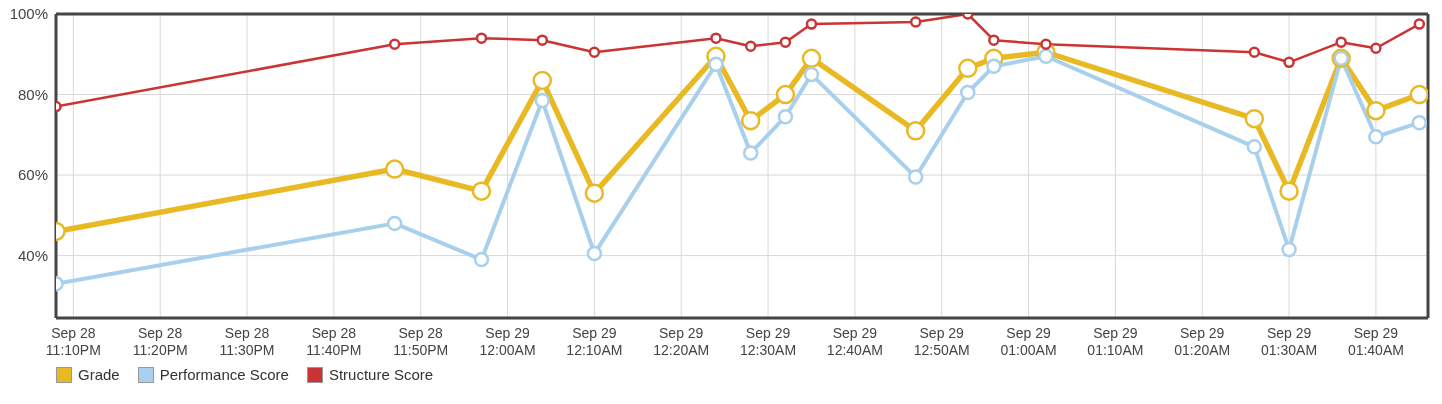  I want to click on x-tick-label: Sep 29 12:30AM, so click(768, 341).